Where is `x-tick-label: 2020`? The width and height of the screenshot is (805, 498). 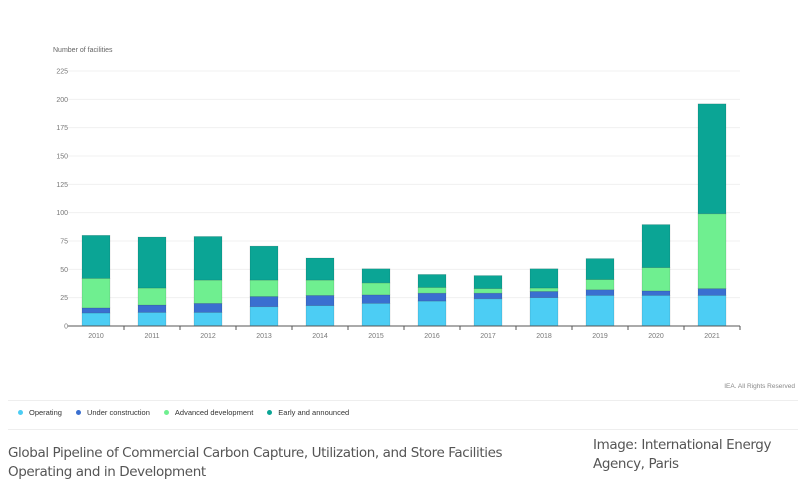
x-tick-label: 2020 is located at coordinates (656, 336).